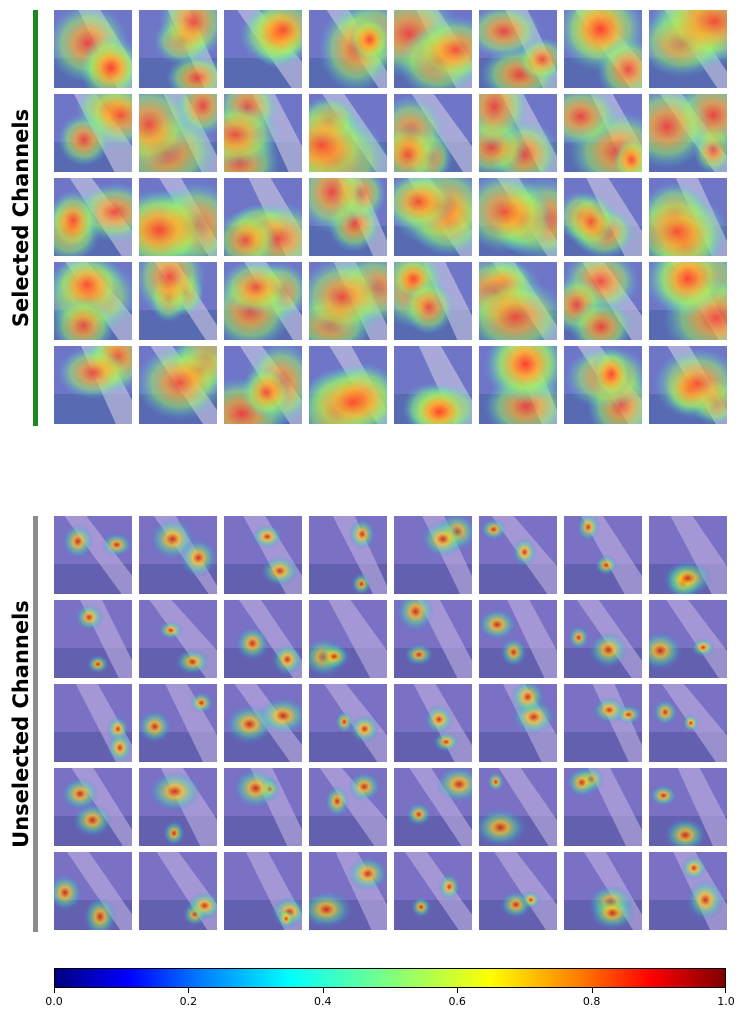  I want to click on unselected-section-bar, so click(35, 724).